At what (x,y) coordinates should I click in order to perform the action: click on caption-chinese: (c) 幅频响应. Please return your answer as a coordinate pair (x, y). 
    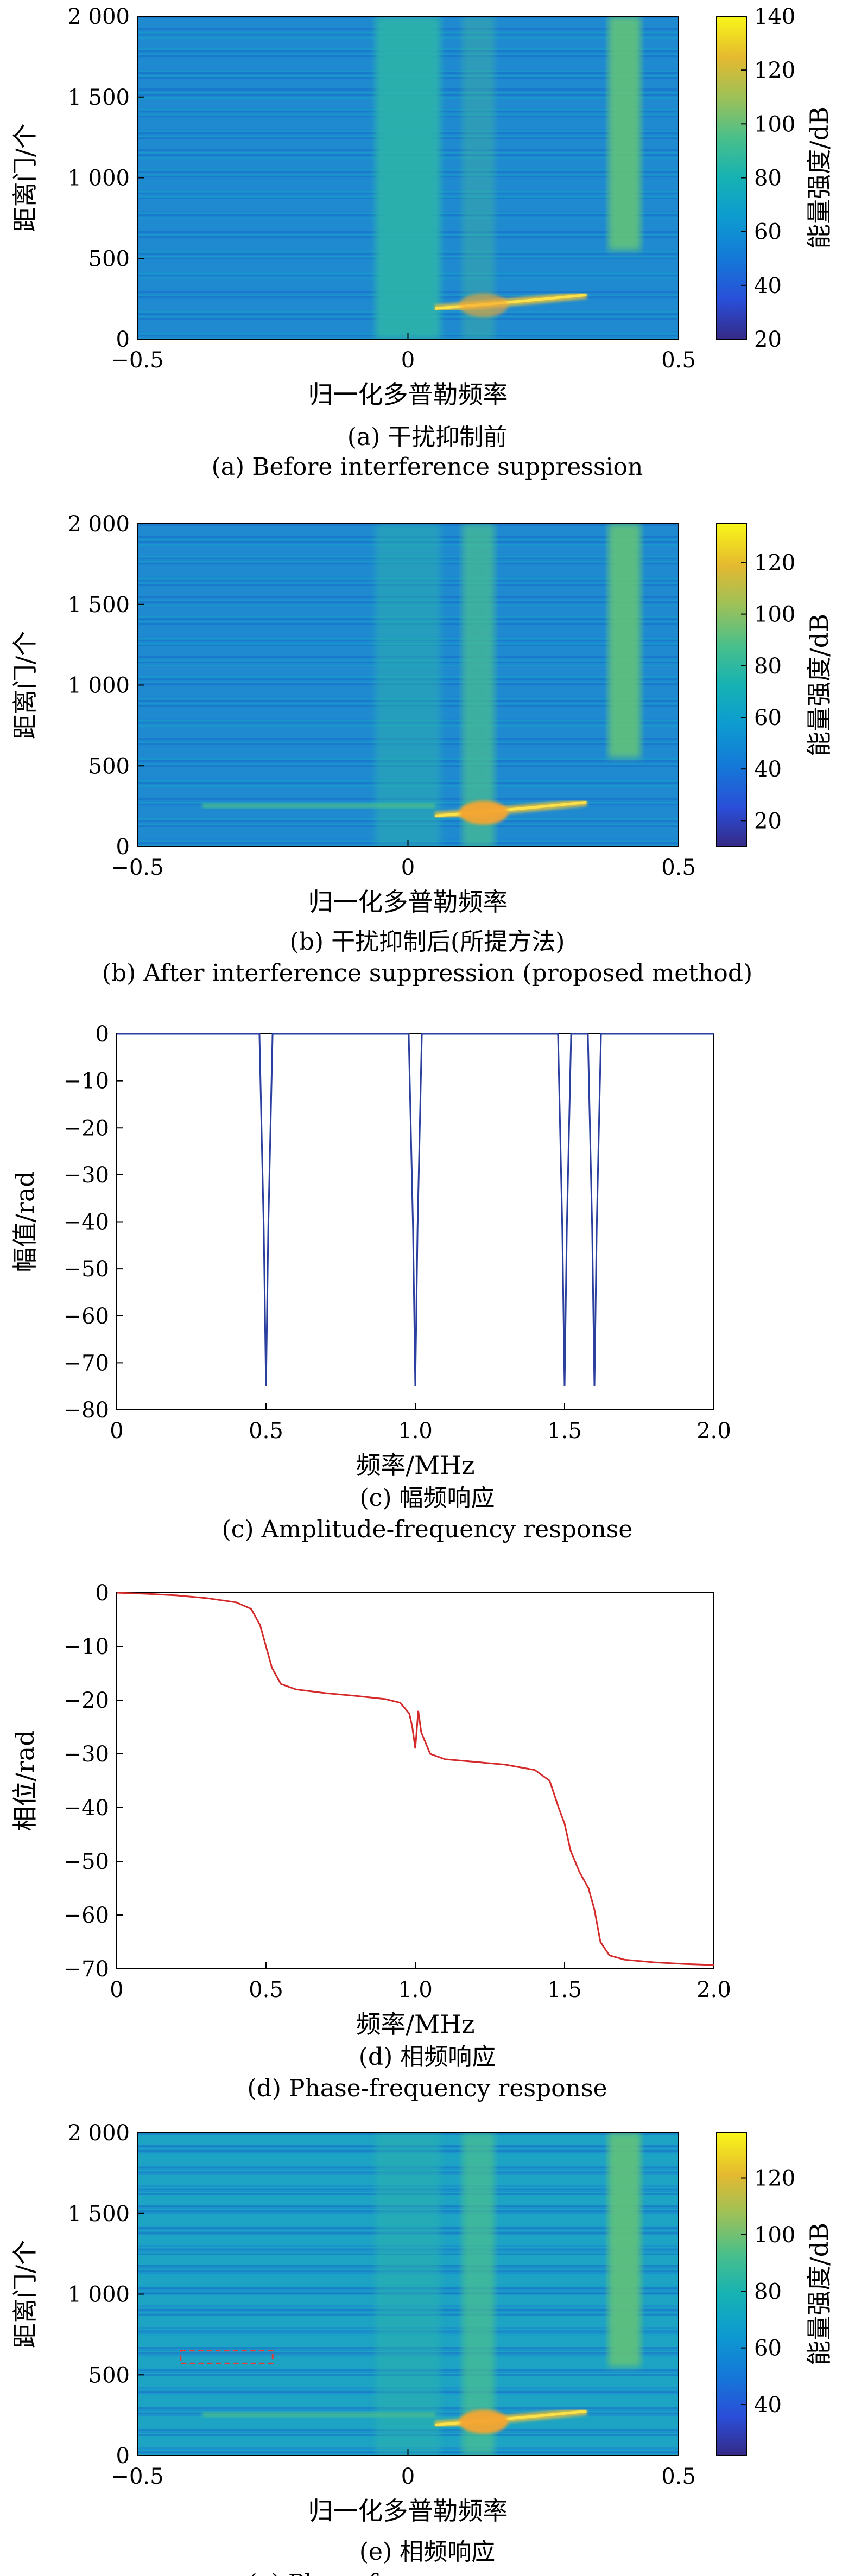
    Looking at the image, I should click on (427, 1498).